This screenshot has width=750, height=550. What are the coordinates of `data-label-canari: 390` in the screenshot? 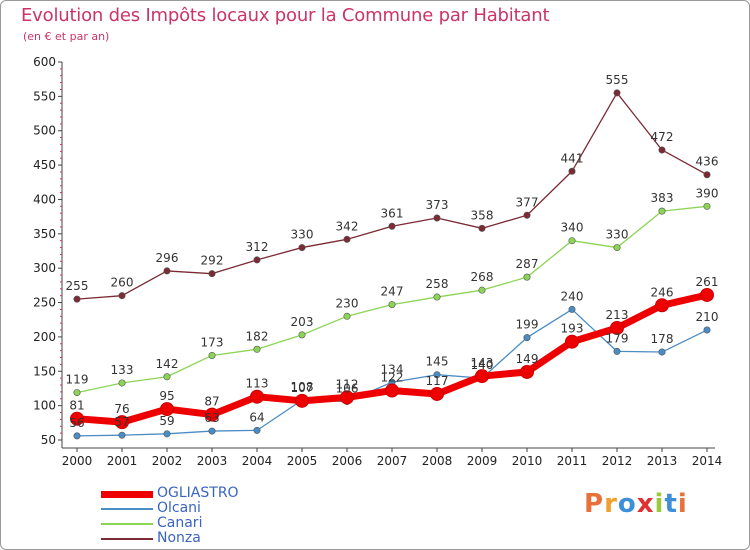 It's located at (707, 193).